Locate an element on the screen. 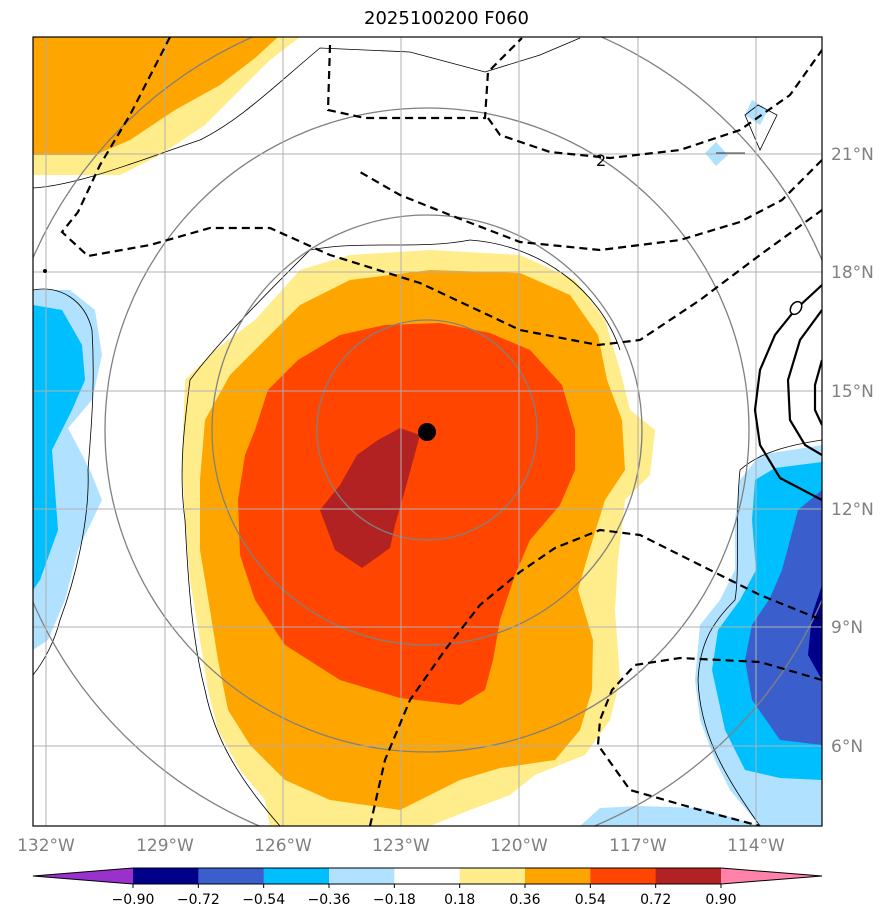 The width and height of the screenshot is (893, 924). lon-tick-label: 129°W is located at coordinates (165, 846).